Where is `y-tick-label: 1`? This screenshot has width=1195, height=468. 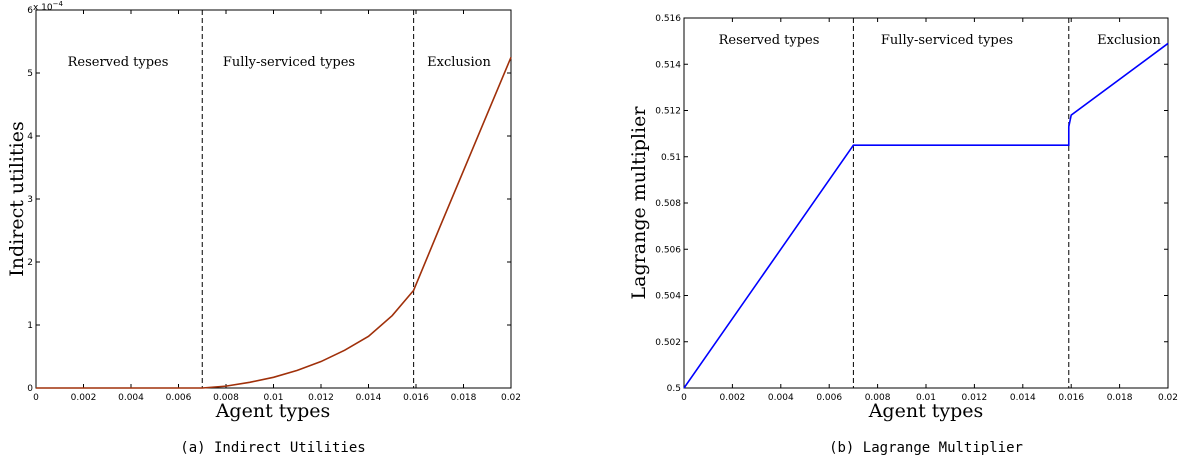
y-tick-label: 1 is located at coordinates (30, 326).